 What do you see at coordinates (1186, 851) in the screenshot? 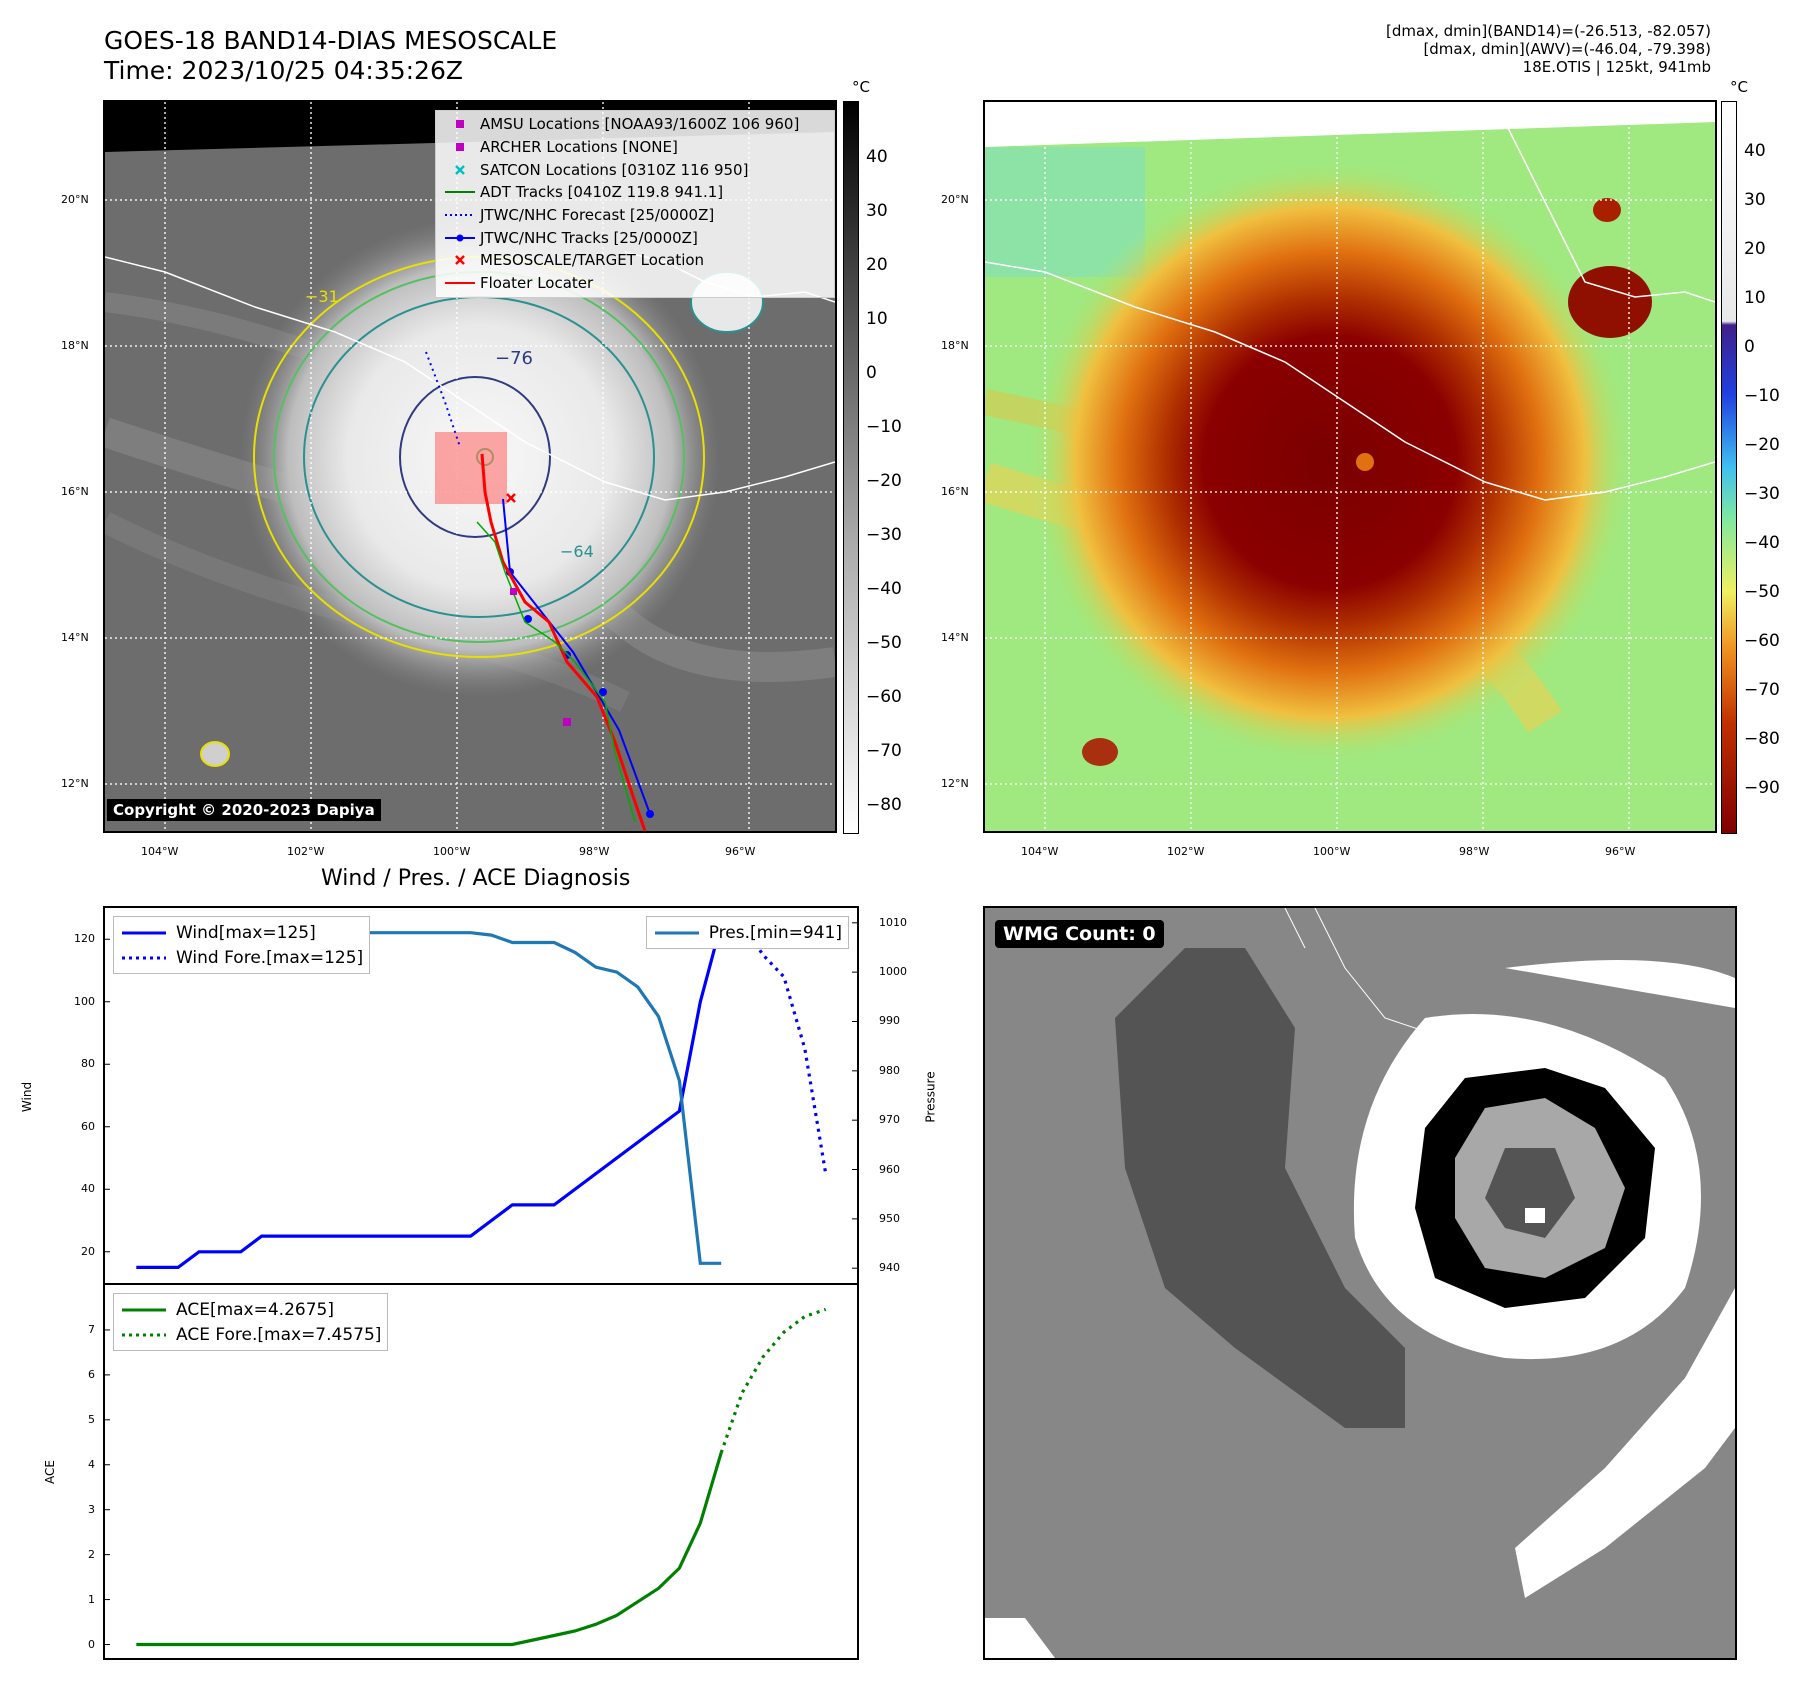
I see `lon-tick: 102°W` at bounding box center [1186, 851].